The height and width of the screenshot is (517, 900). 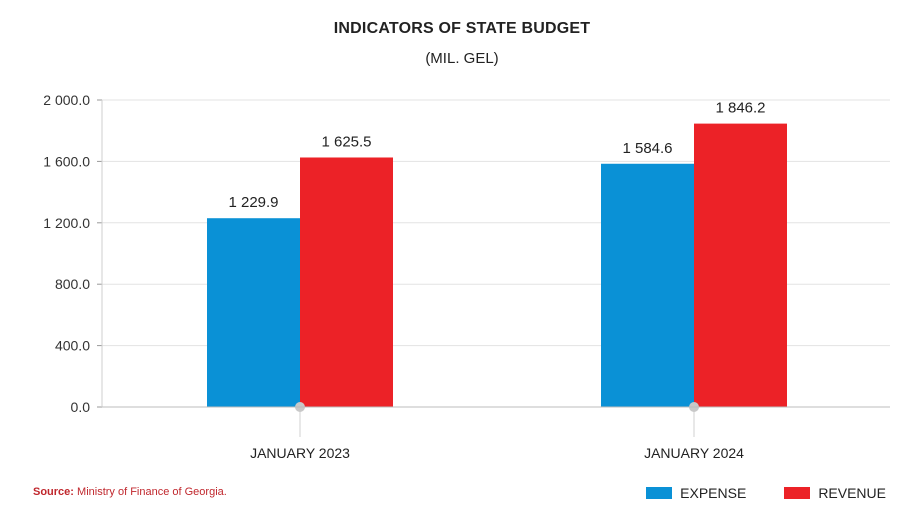 What do you see at coordinates (659, 493) in the screenshot?
I see `legend-swatch-expense` at bounding box center [659, 493].